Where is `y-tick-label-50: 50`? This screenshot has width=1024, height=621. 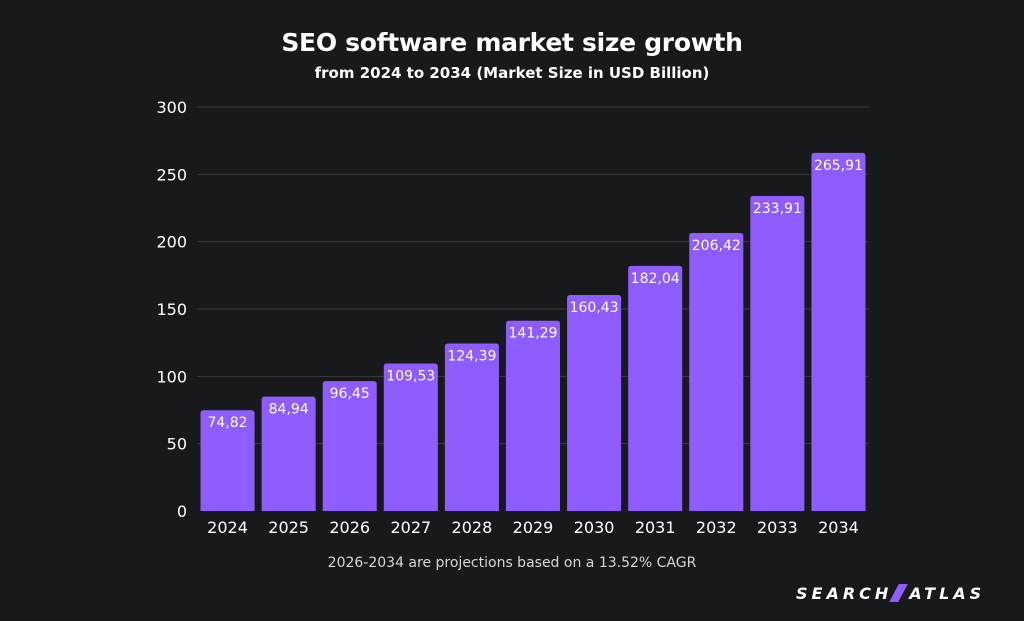 y-tick-label-50: 50 is located at coordinates (177, 444).